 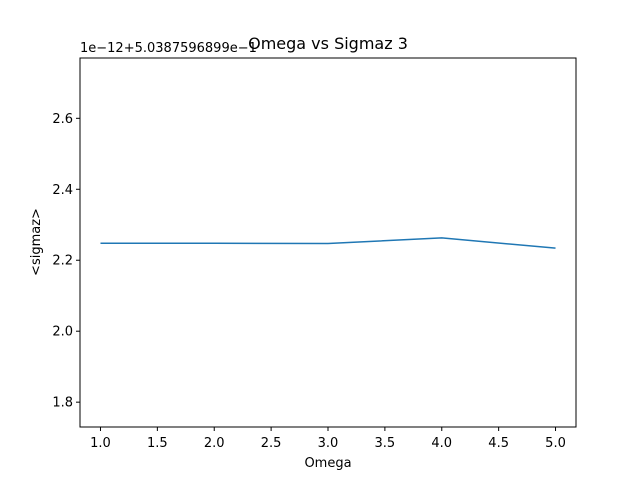 What do you see at coordinates (100, 443) in the screenshot?
I see `x-tick-label: 1.0` at bounding box center [100, 443].